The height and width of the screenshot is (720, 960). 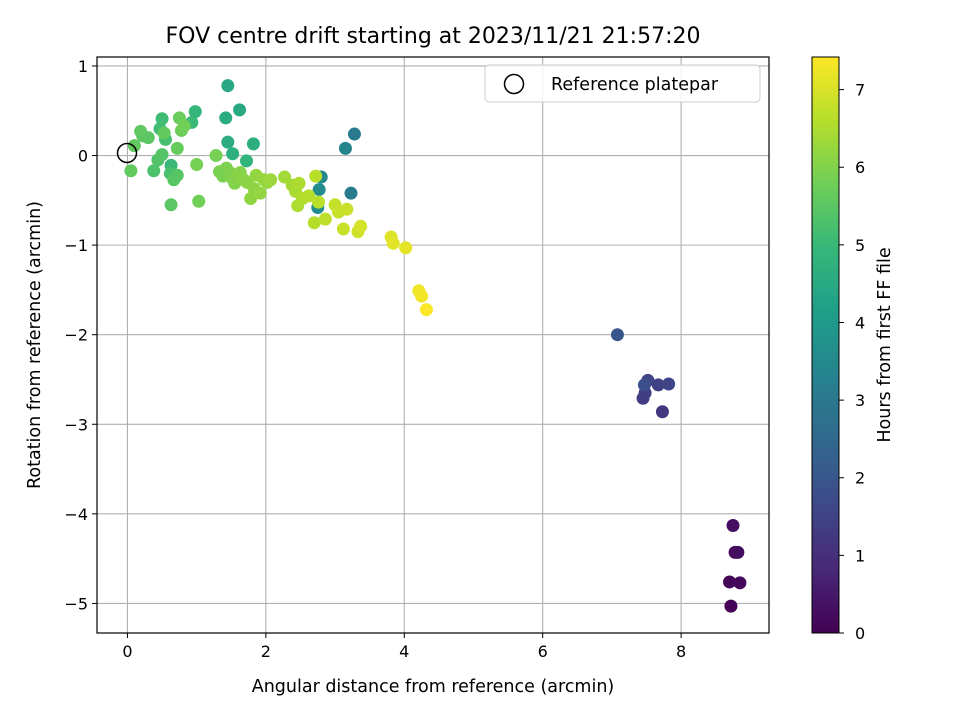 I want to click on y-tick-label: −5, so click(x=76, y=603).